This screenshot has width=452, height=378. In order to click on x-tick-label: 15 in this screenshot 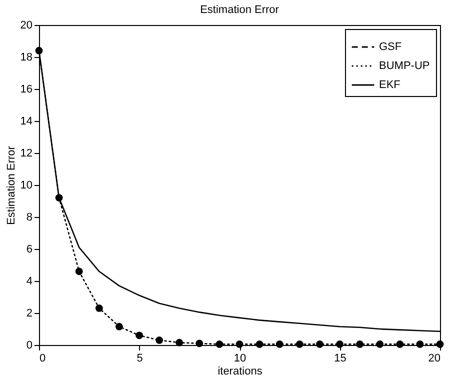, I will do `click(340, 358)`.